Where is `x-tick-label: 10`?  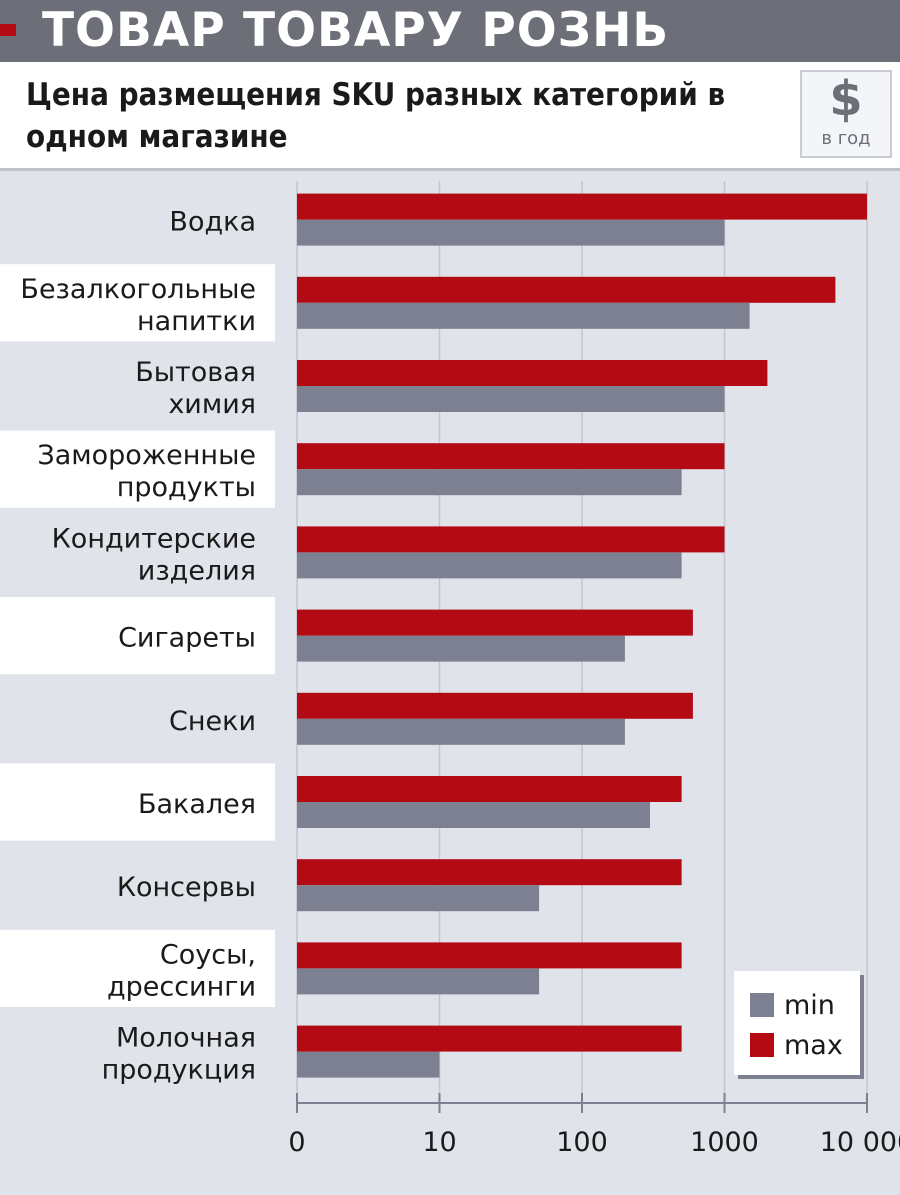 x-tick-label: 10 is located at coordinates (439, 1142).